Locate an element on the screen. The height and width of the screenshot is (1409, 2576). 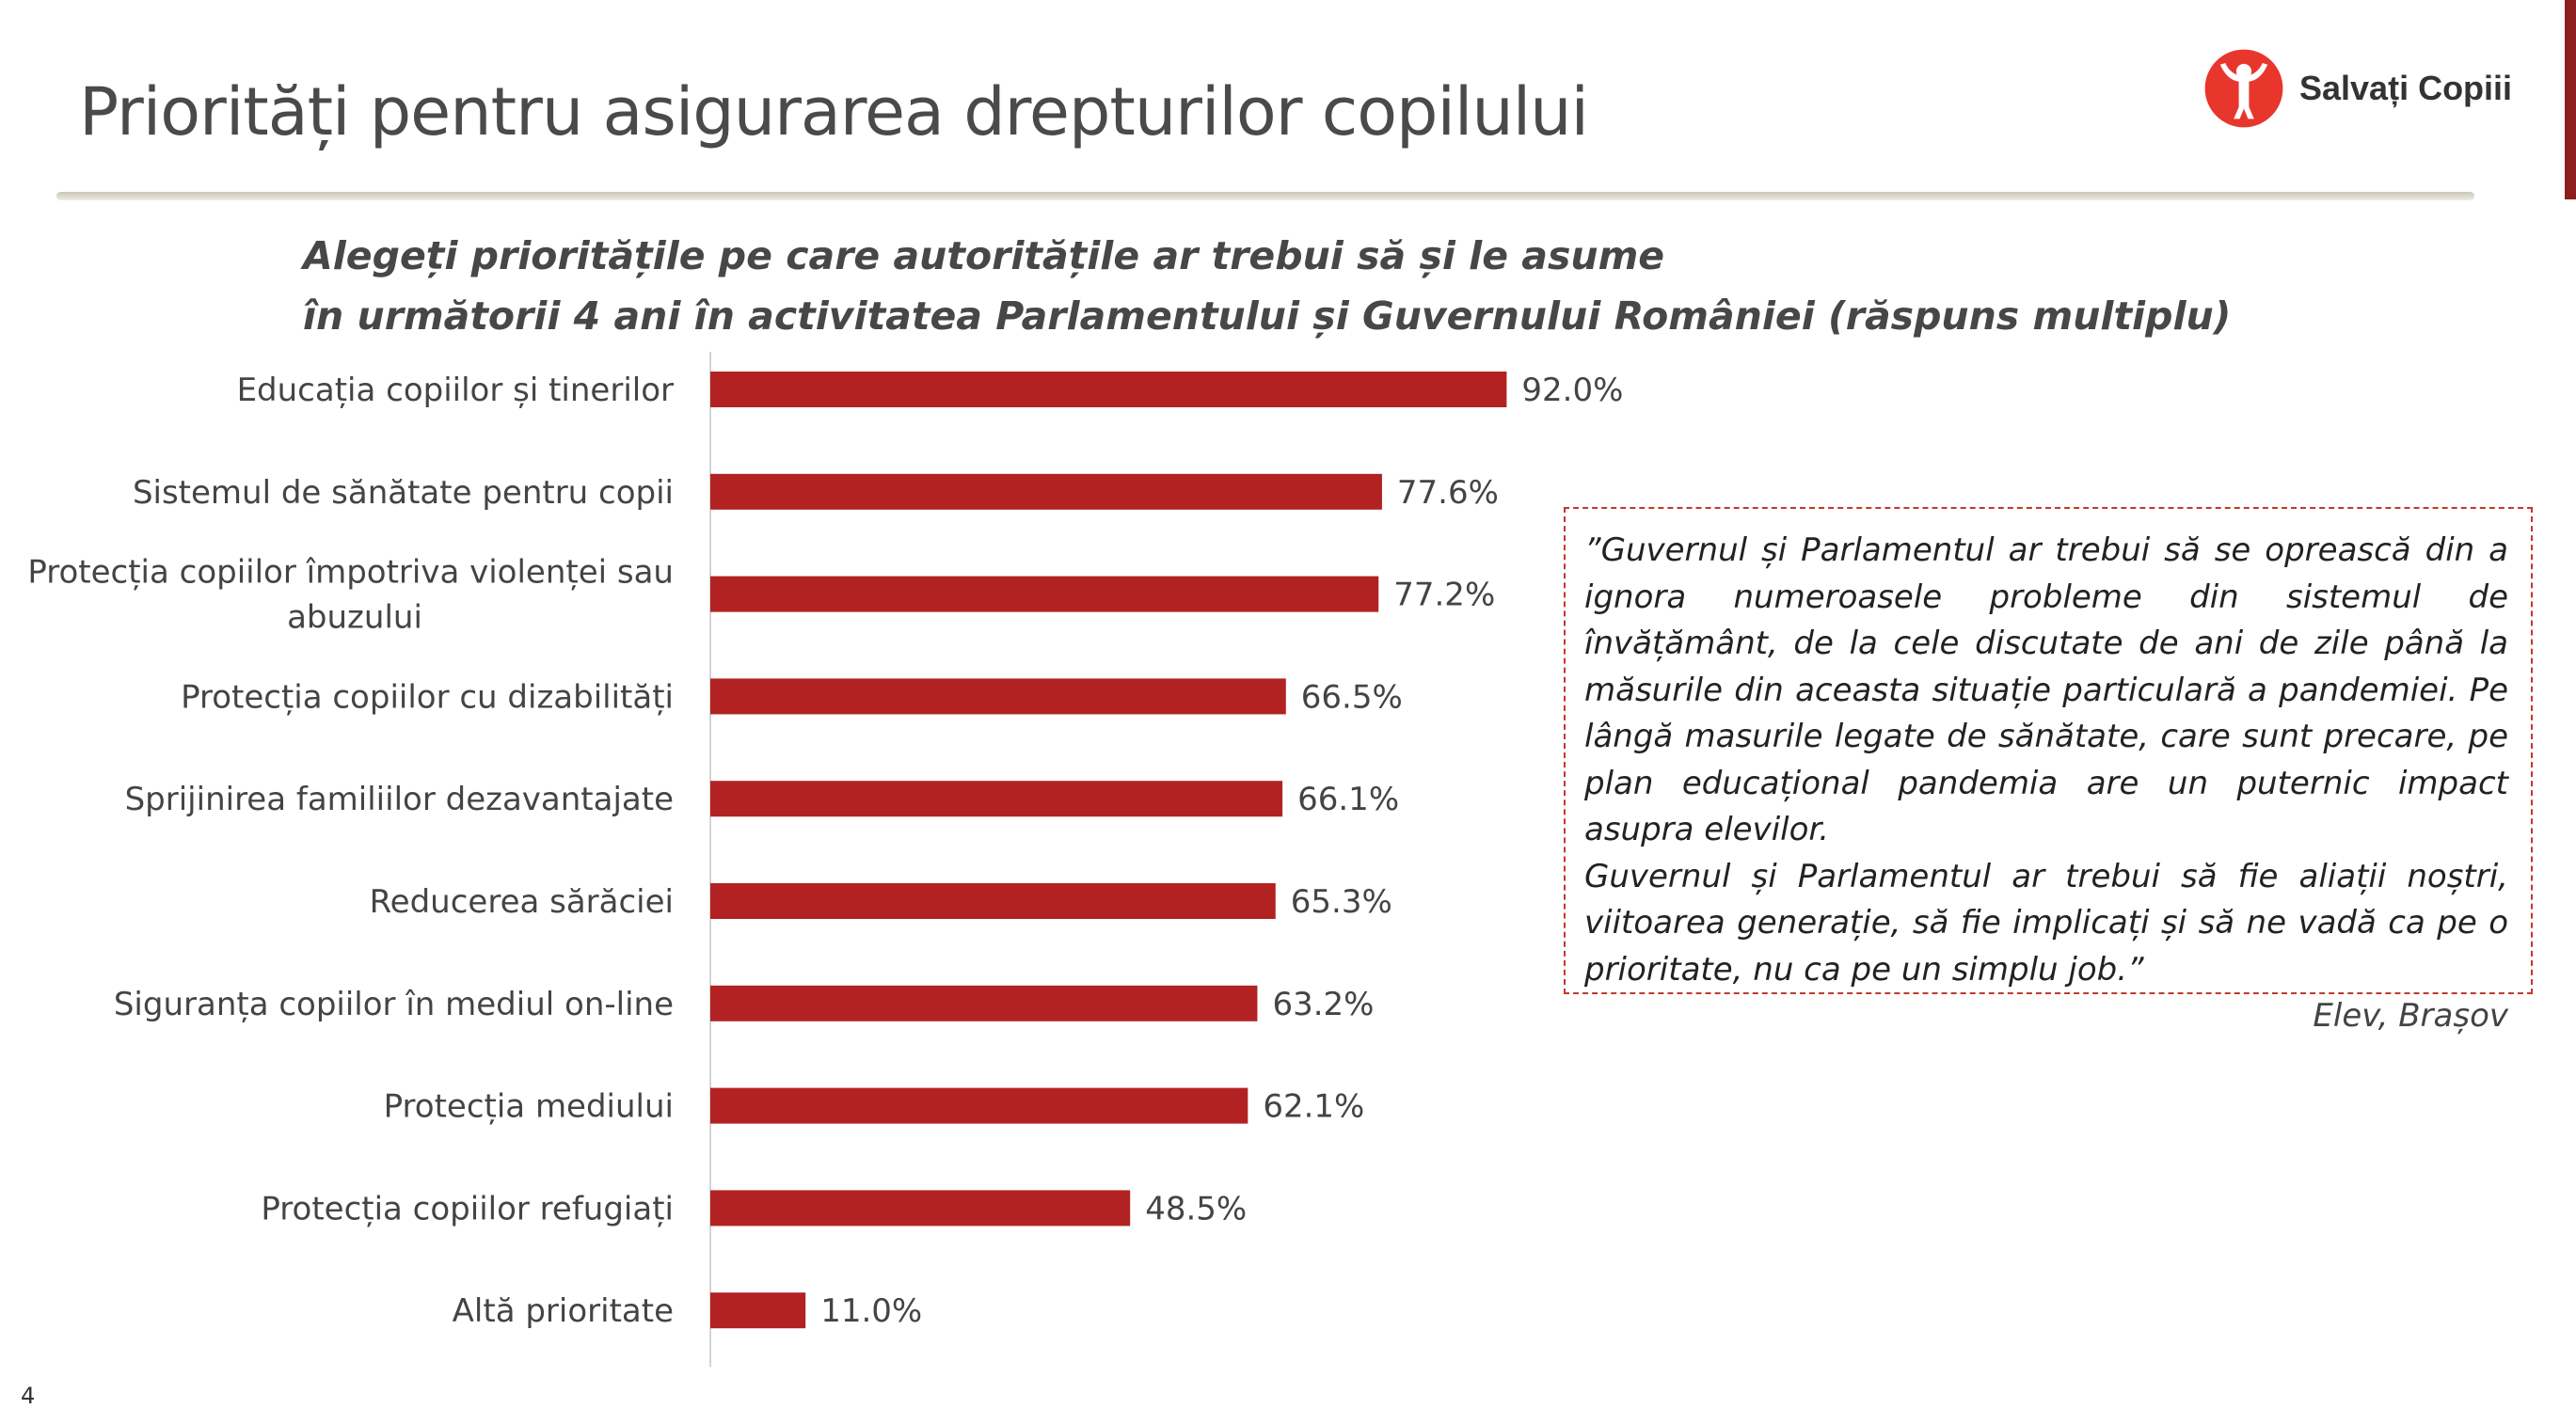
quote-author: Elev, Brașov is located at coordinates (2410, 1016).